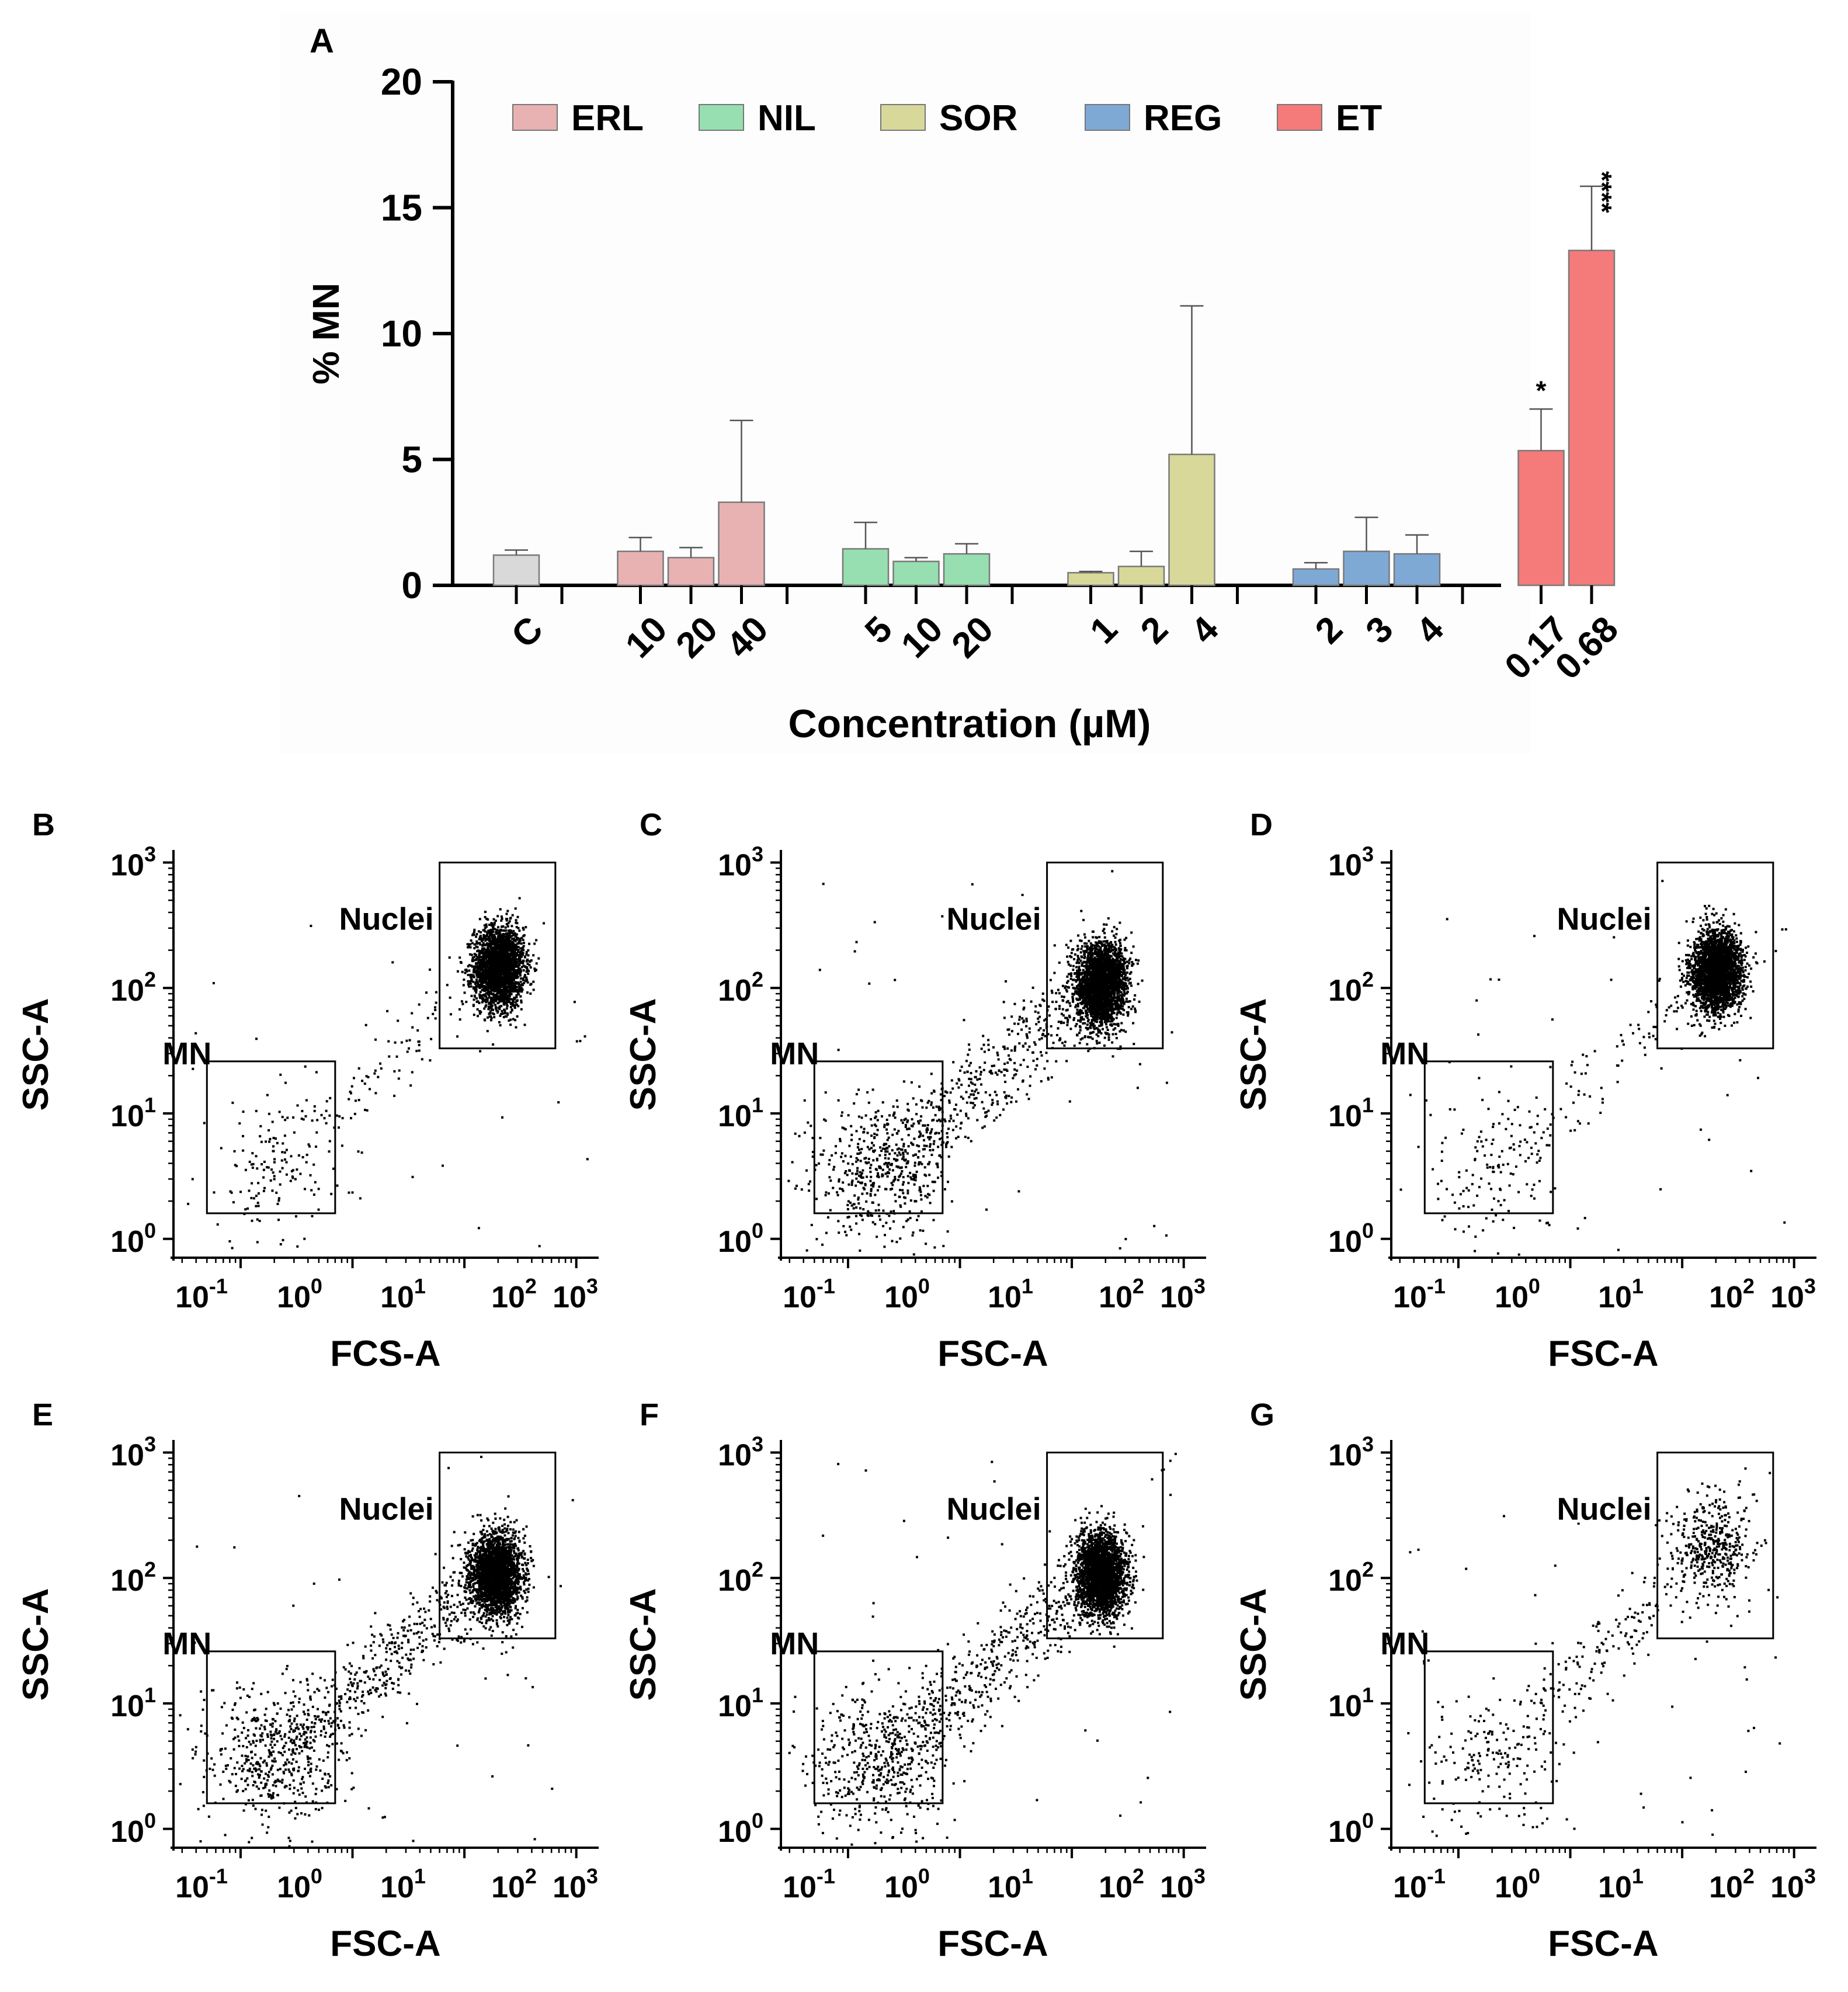  What do you see at coordinates (1299, 117) in the screenshot?
I see `legend-swatch-et` at bounding box center [1299, 117].